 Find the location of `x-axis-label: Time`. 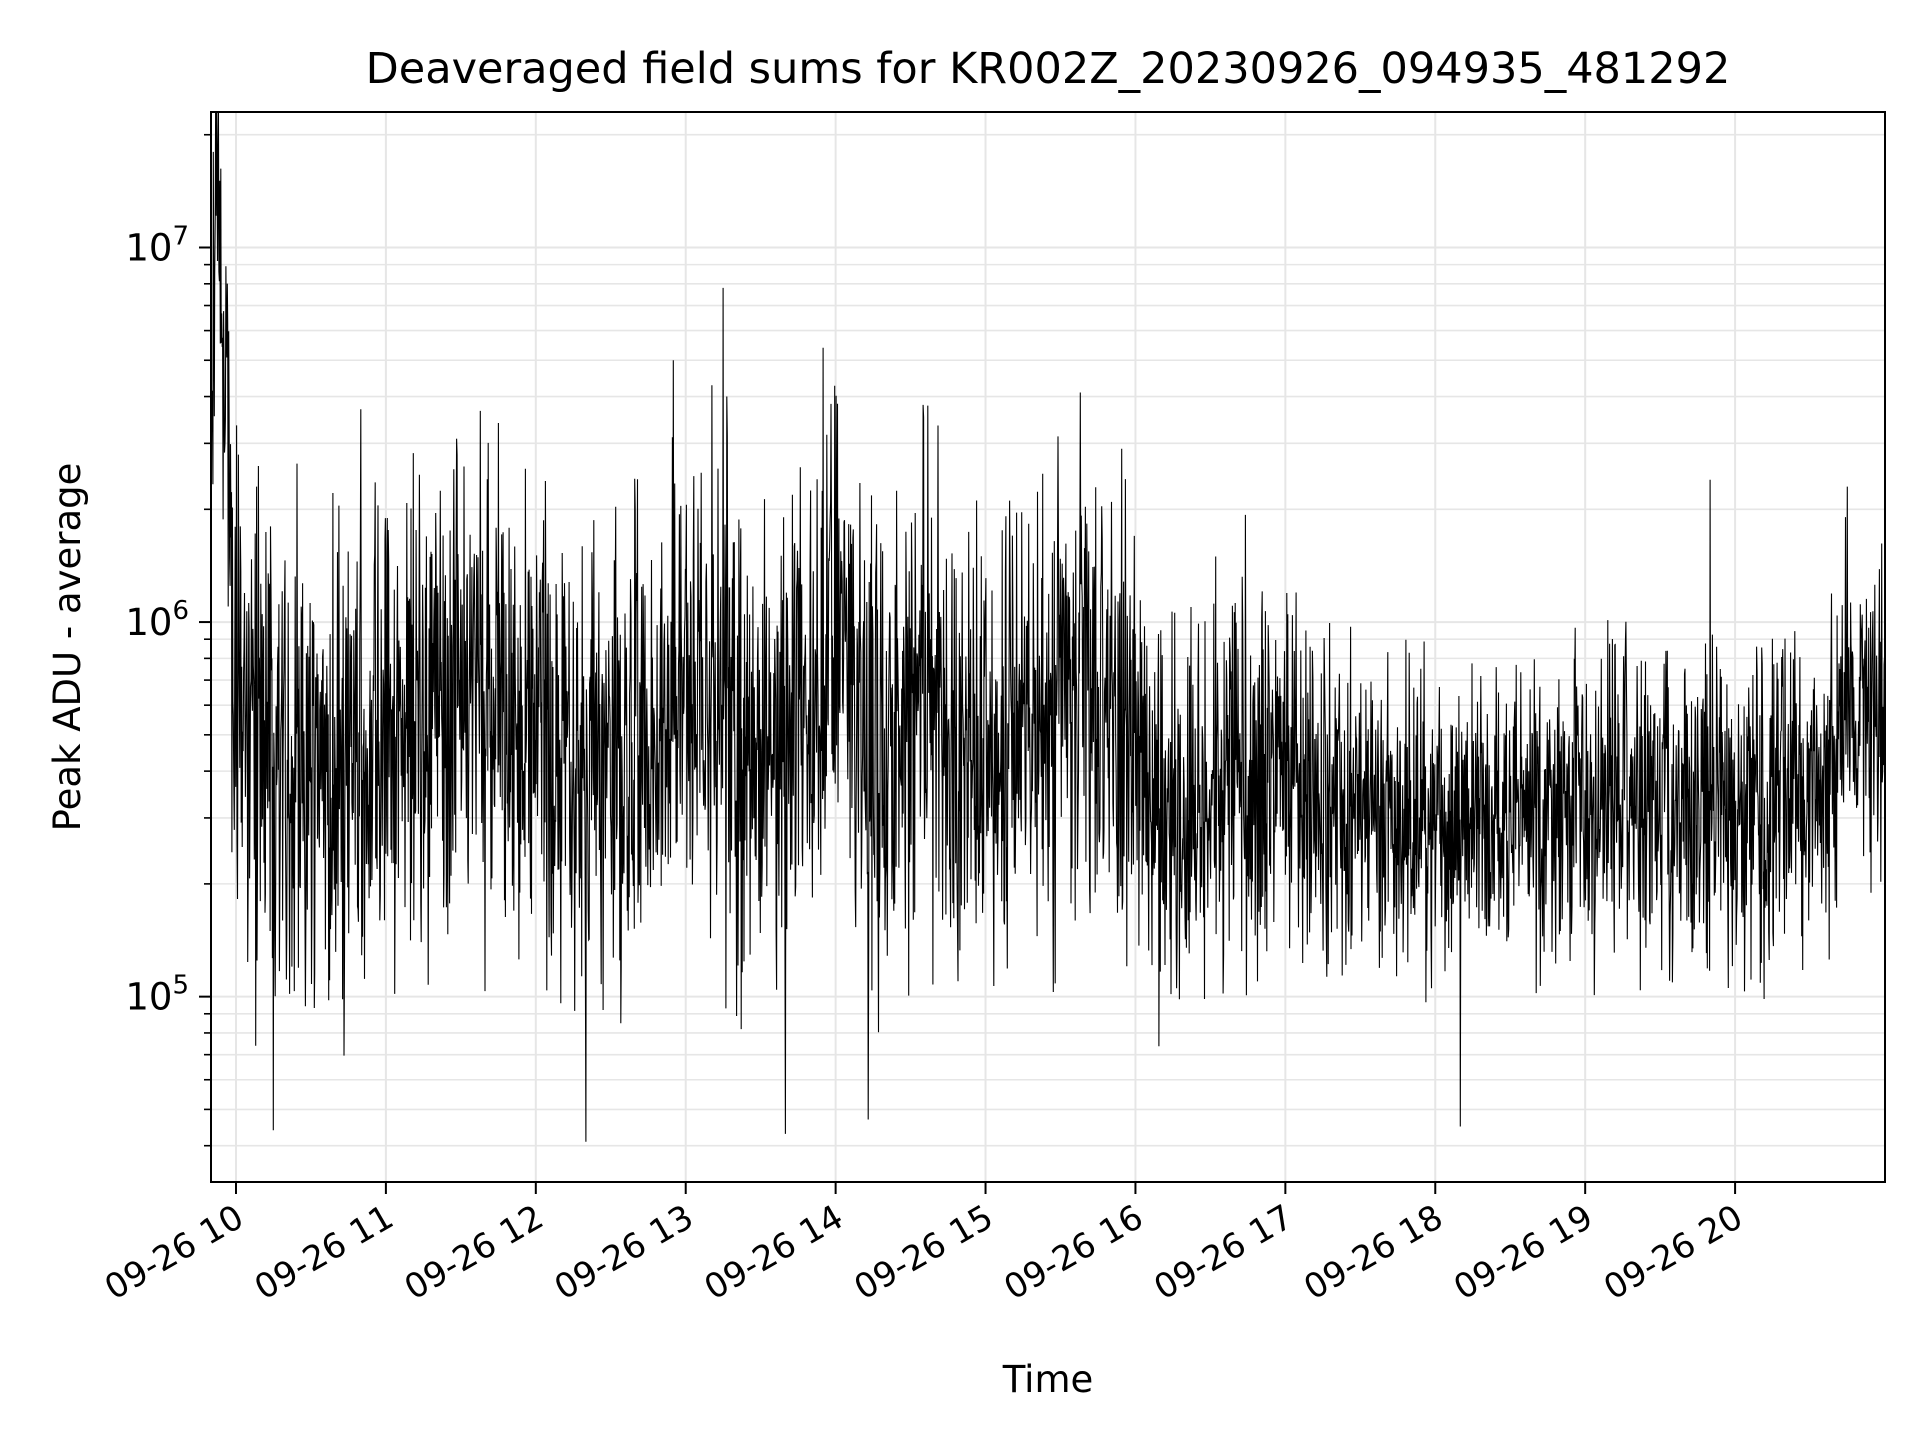

x-axis-label: Time is located at coordinates (1048, 1379).